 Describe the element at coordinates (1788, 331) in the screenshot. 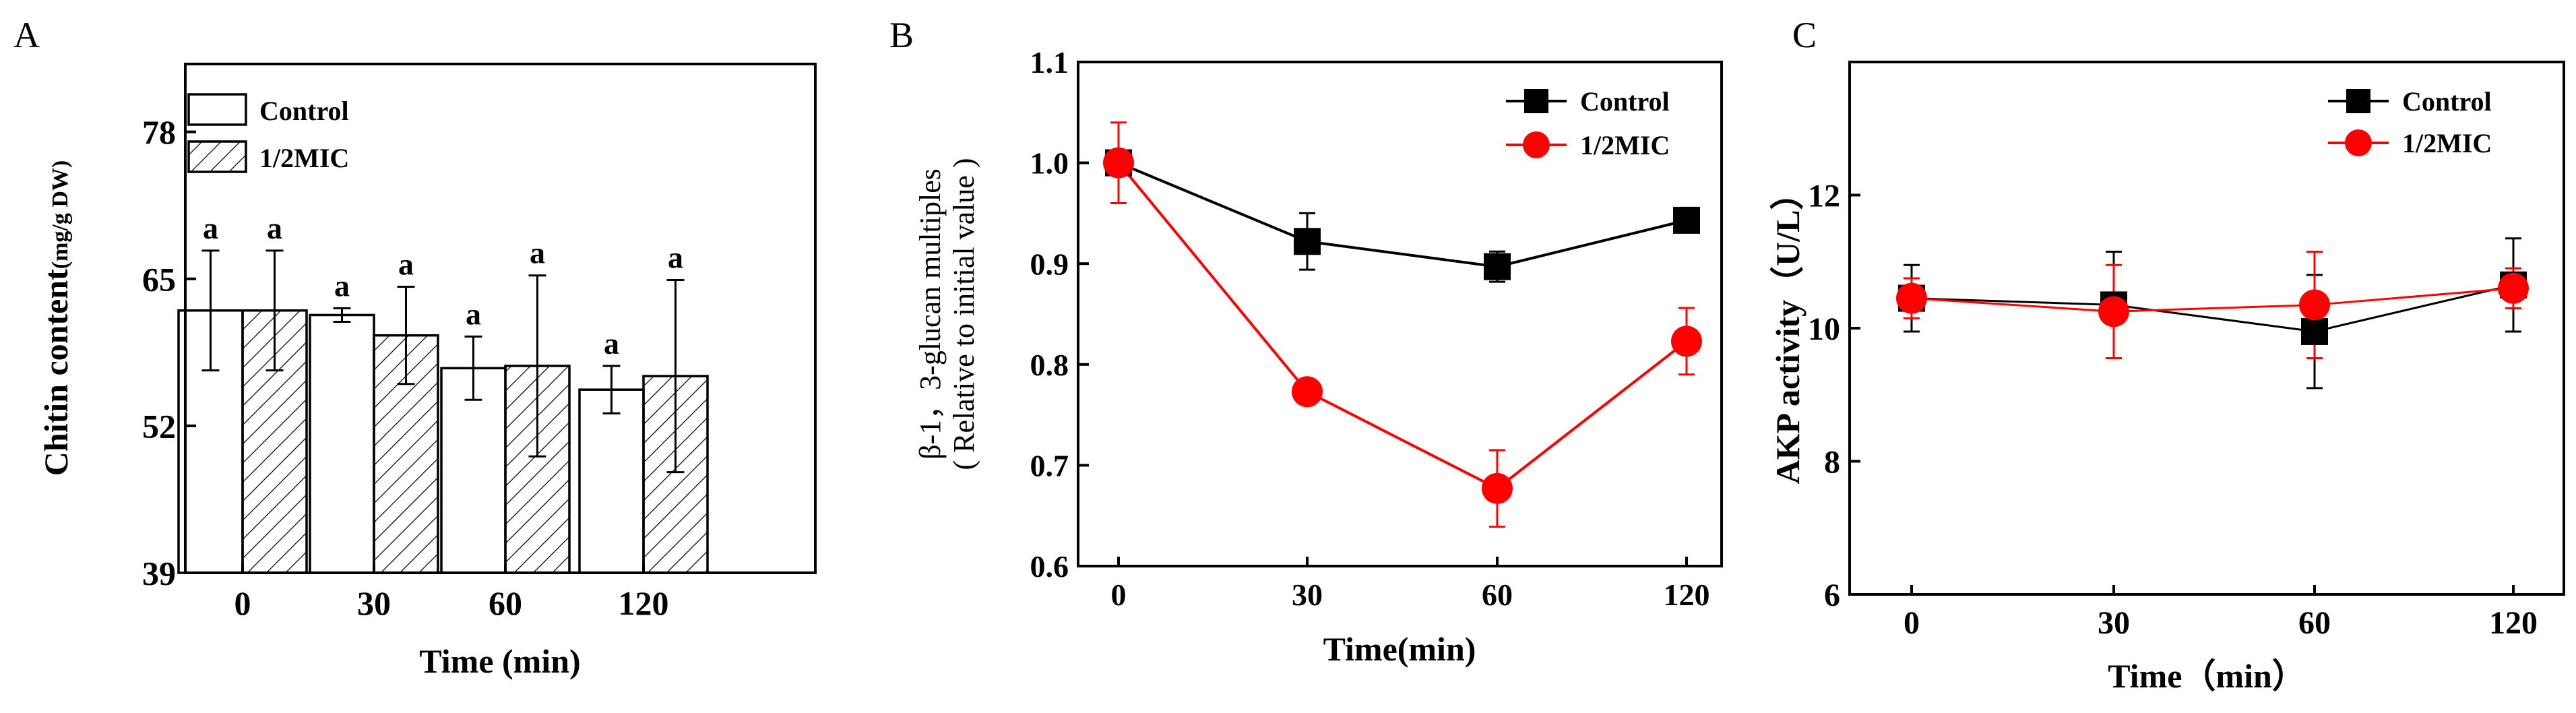

I see `panel-c-ylabel: AKP activity（U/L）` at that location.